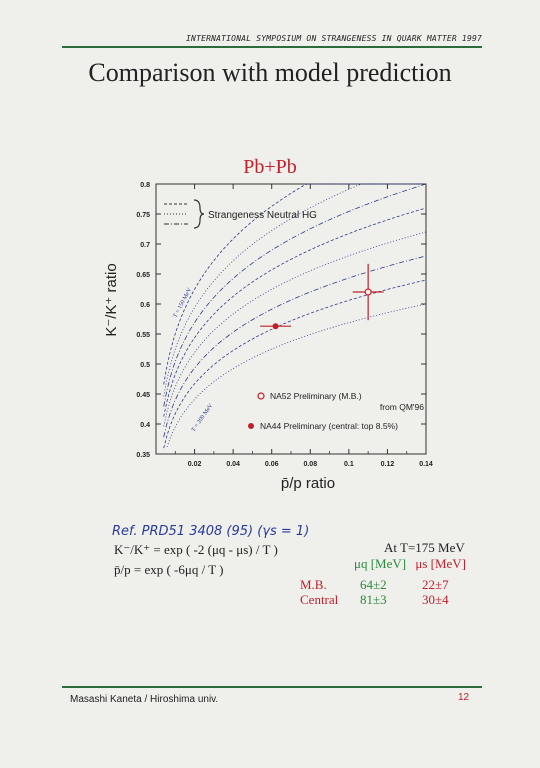 This screenshot has height=768, width=540. What do you see at coordinates (143, 215) in the screenshot?
I see `y-tick-label: 0.75` at bounding box center [143, 215].